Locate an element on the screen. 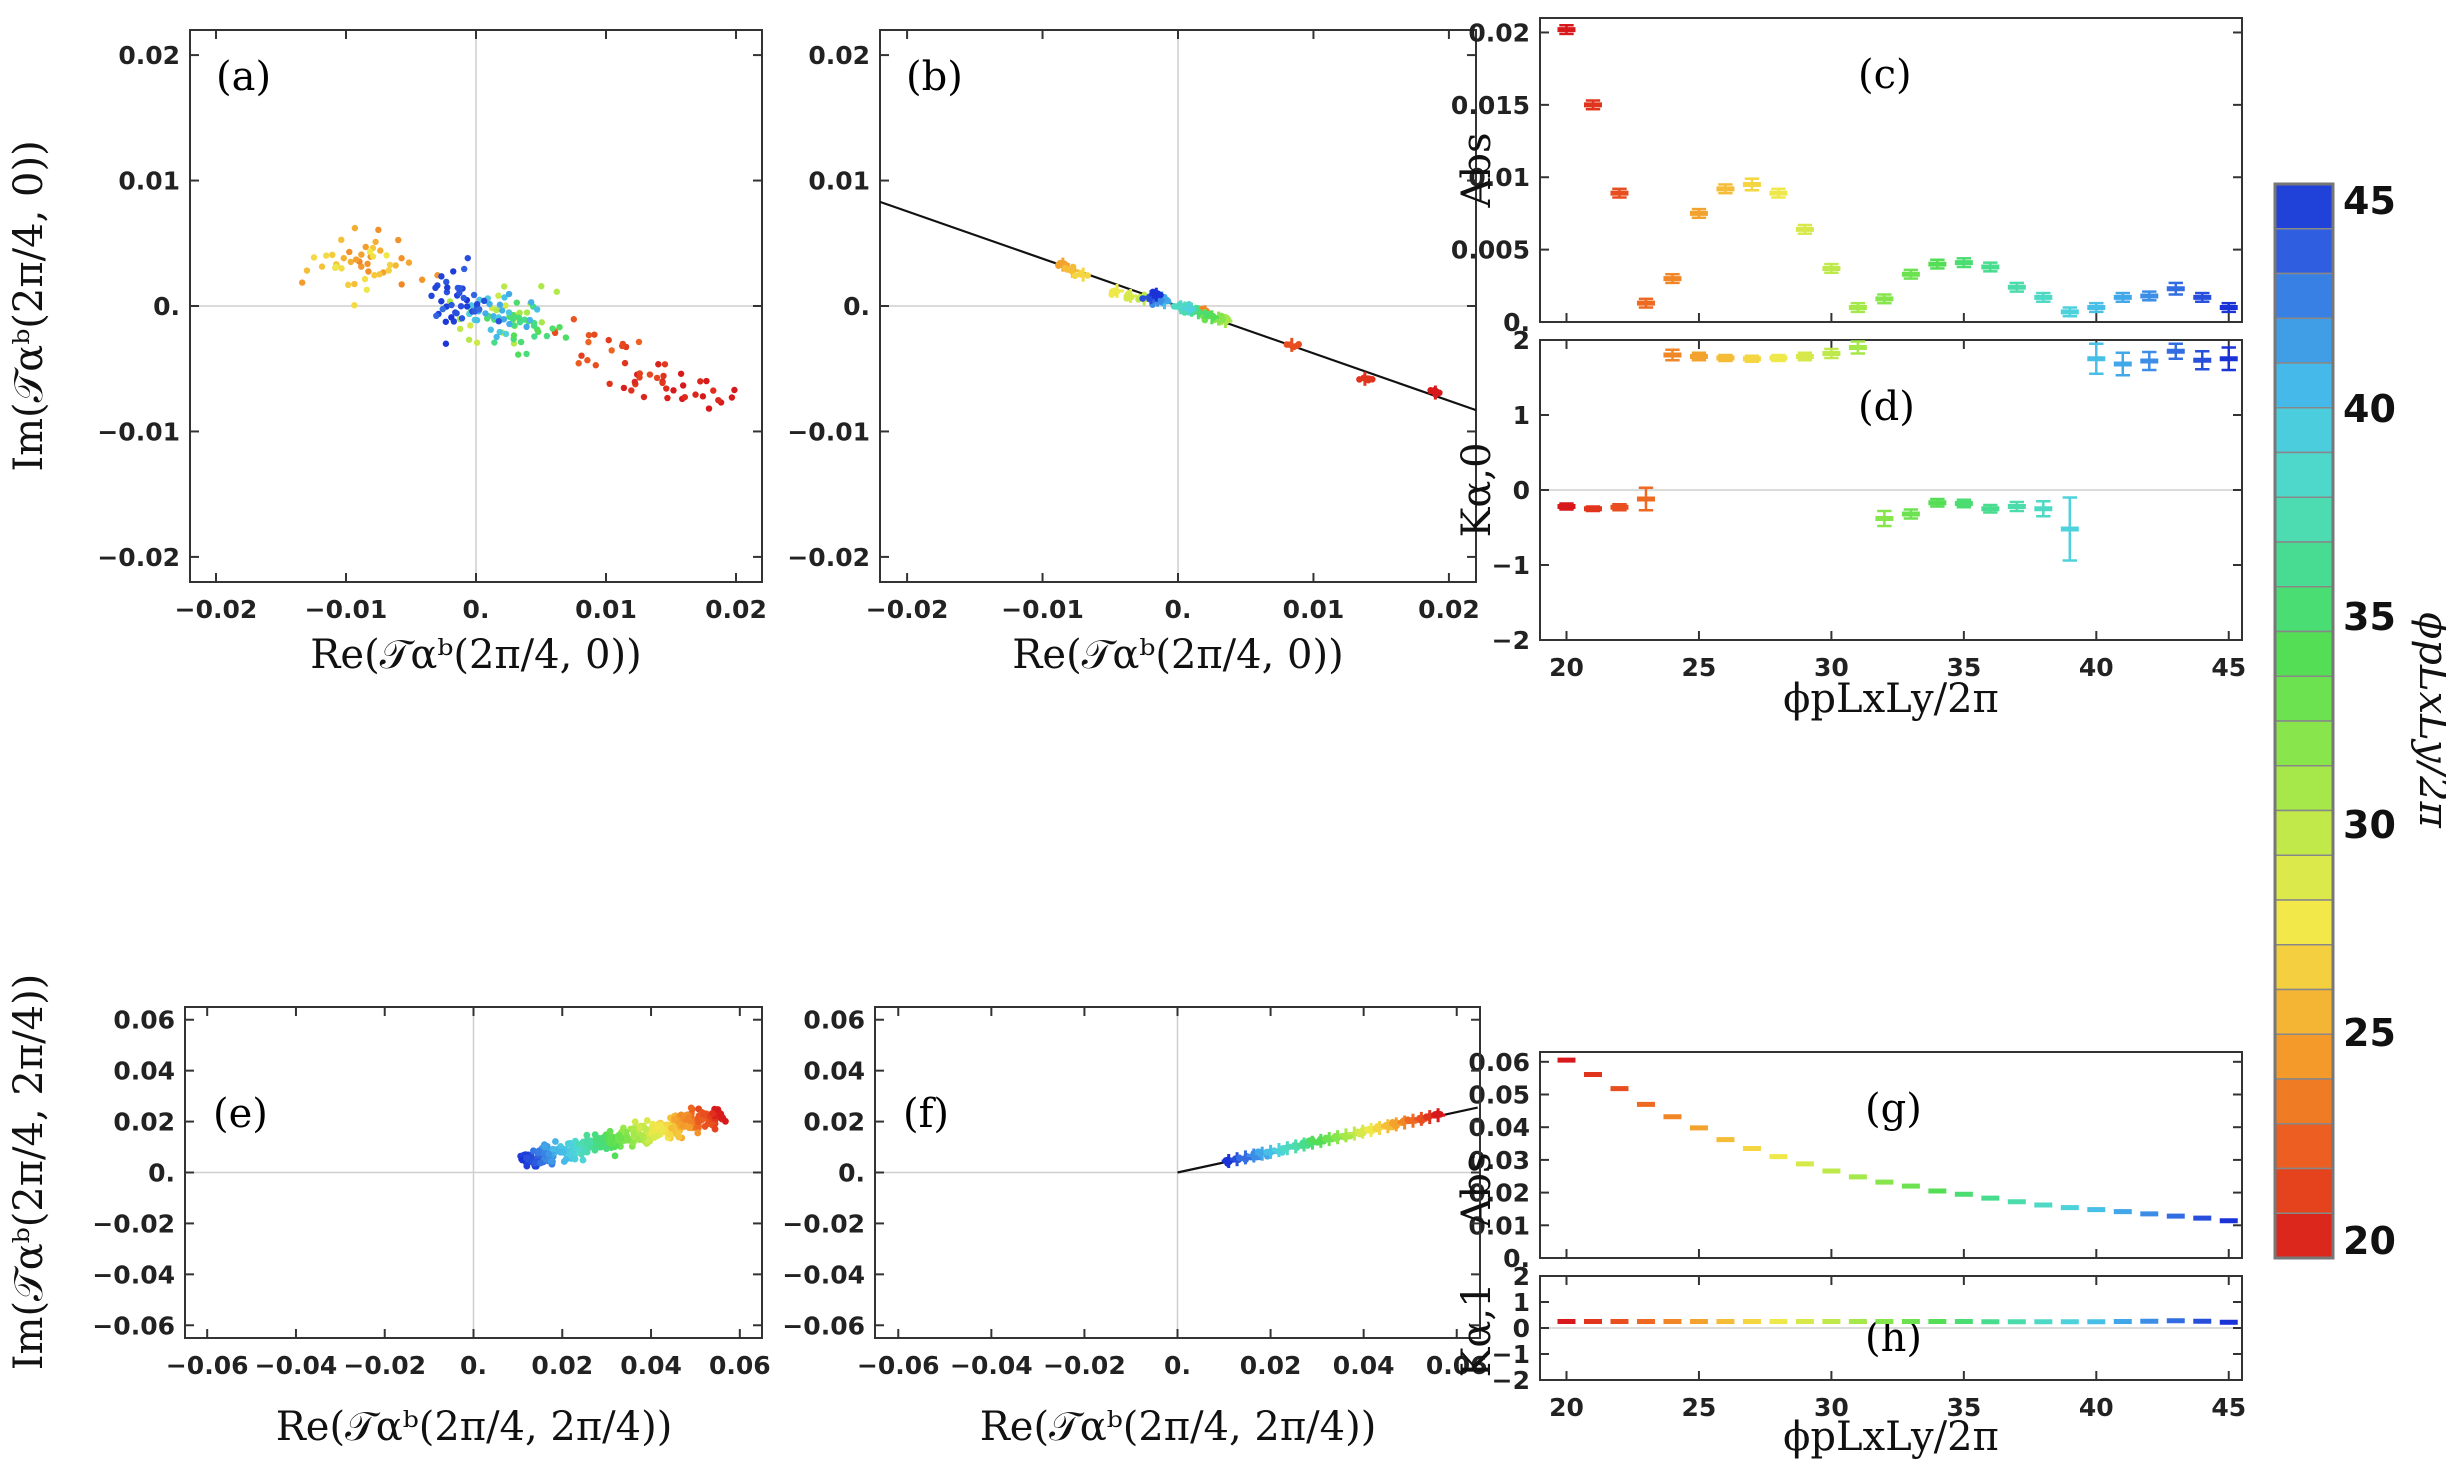  y-tick-label: 0.005 is located at coordinates (1490, 250).